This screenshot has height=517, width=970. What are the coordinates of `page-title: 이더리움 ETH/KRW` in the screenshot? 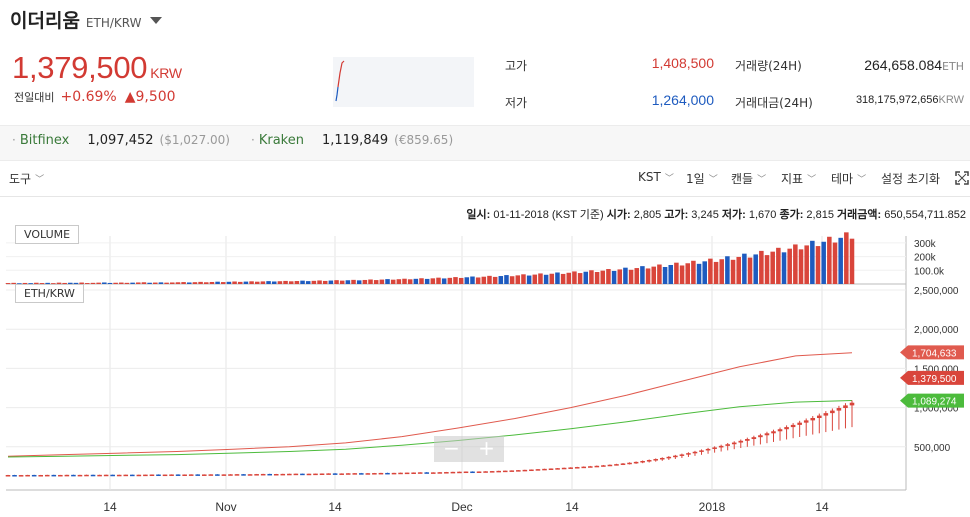 It's located at (86, 19).